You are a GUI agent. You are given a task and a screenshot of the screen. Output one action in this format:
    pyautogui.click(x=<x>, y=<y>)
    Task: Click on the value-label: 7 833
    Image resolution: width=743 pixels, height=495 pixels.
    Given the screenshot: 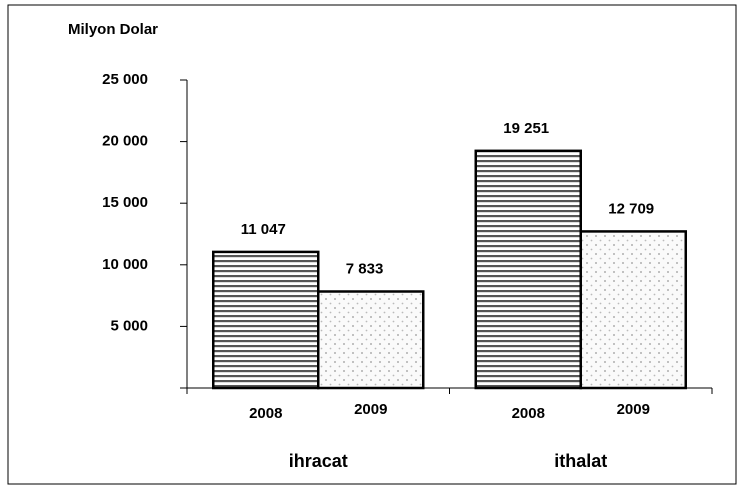 What is the action you would take?
    pyautogui.click(x=365, y=268)
    